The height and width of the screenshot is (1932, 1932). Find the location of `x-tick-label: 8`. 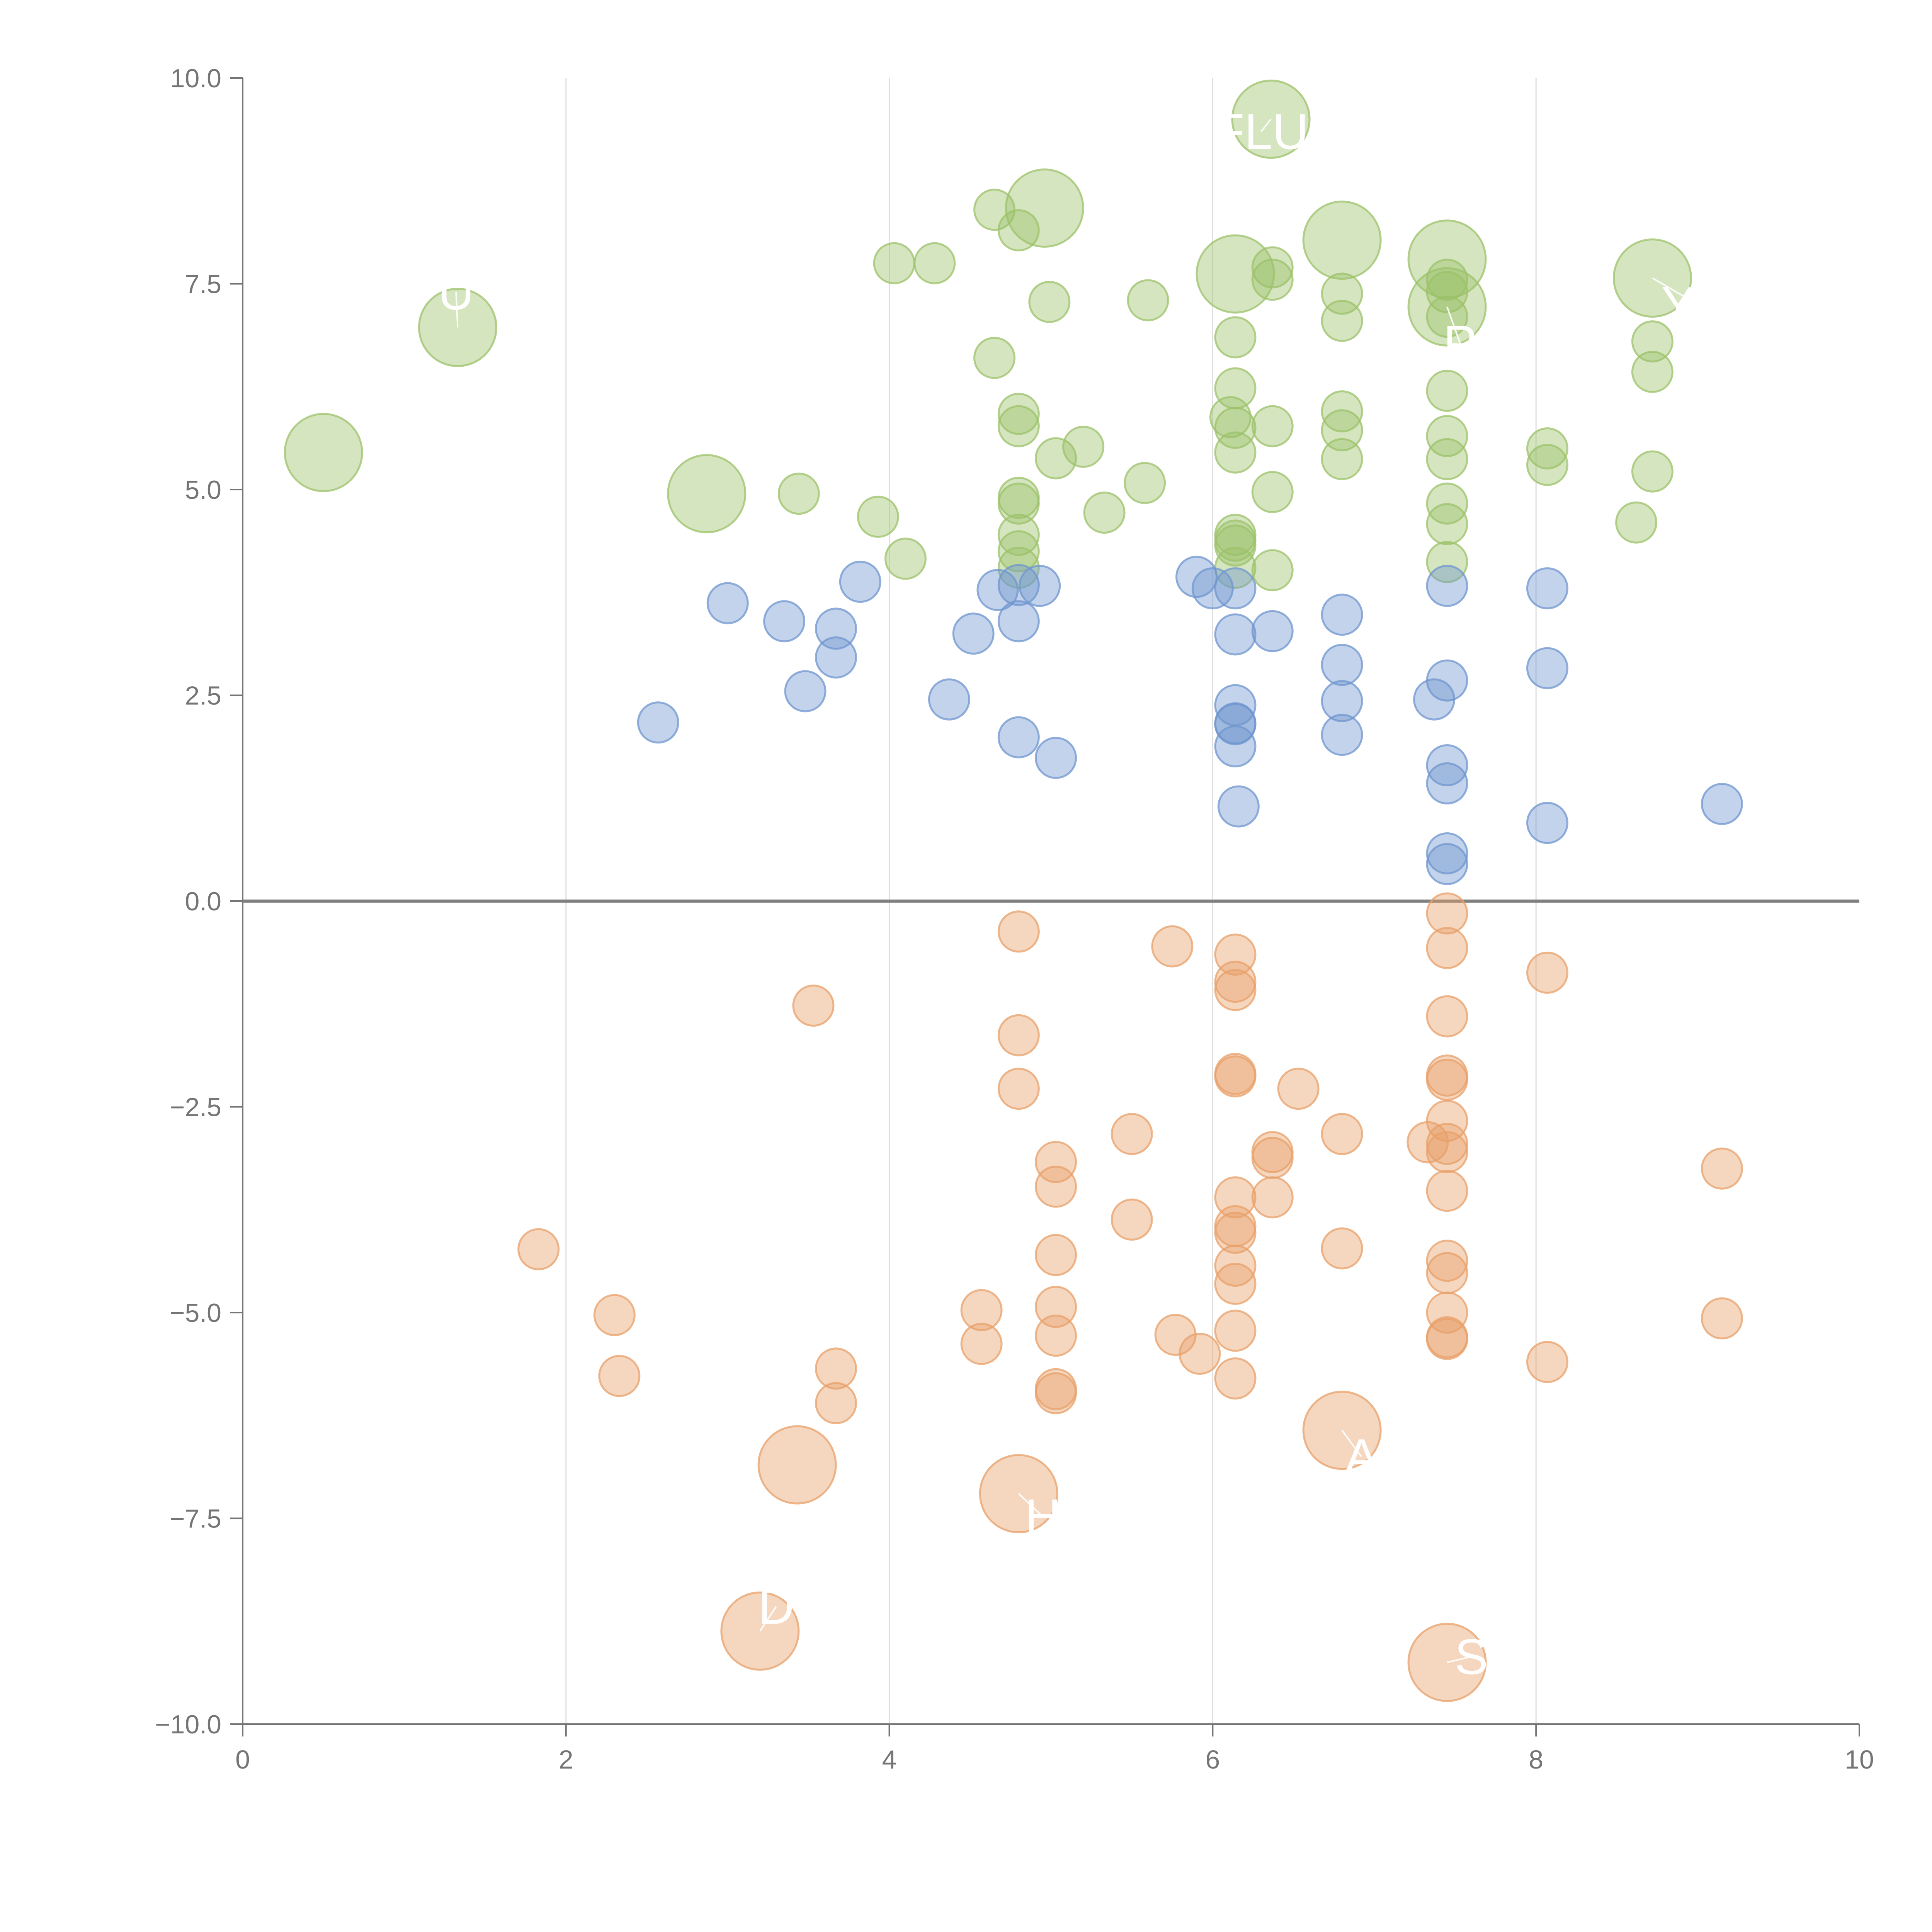

x-tick-label: 8 is located at coordinates (1536, 1759).